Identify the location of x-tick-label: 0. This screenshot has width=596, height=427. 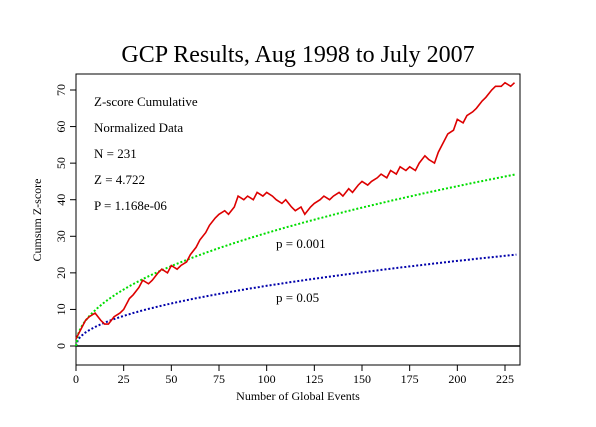
(76, 379).